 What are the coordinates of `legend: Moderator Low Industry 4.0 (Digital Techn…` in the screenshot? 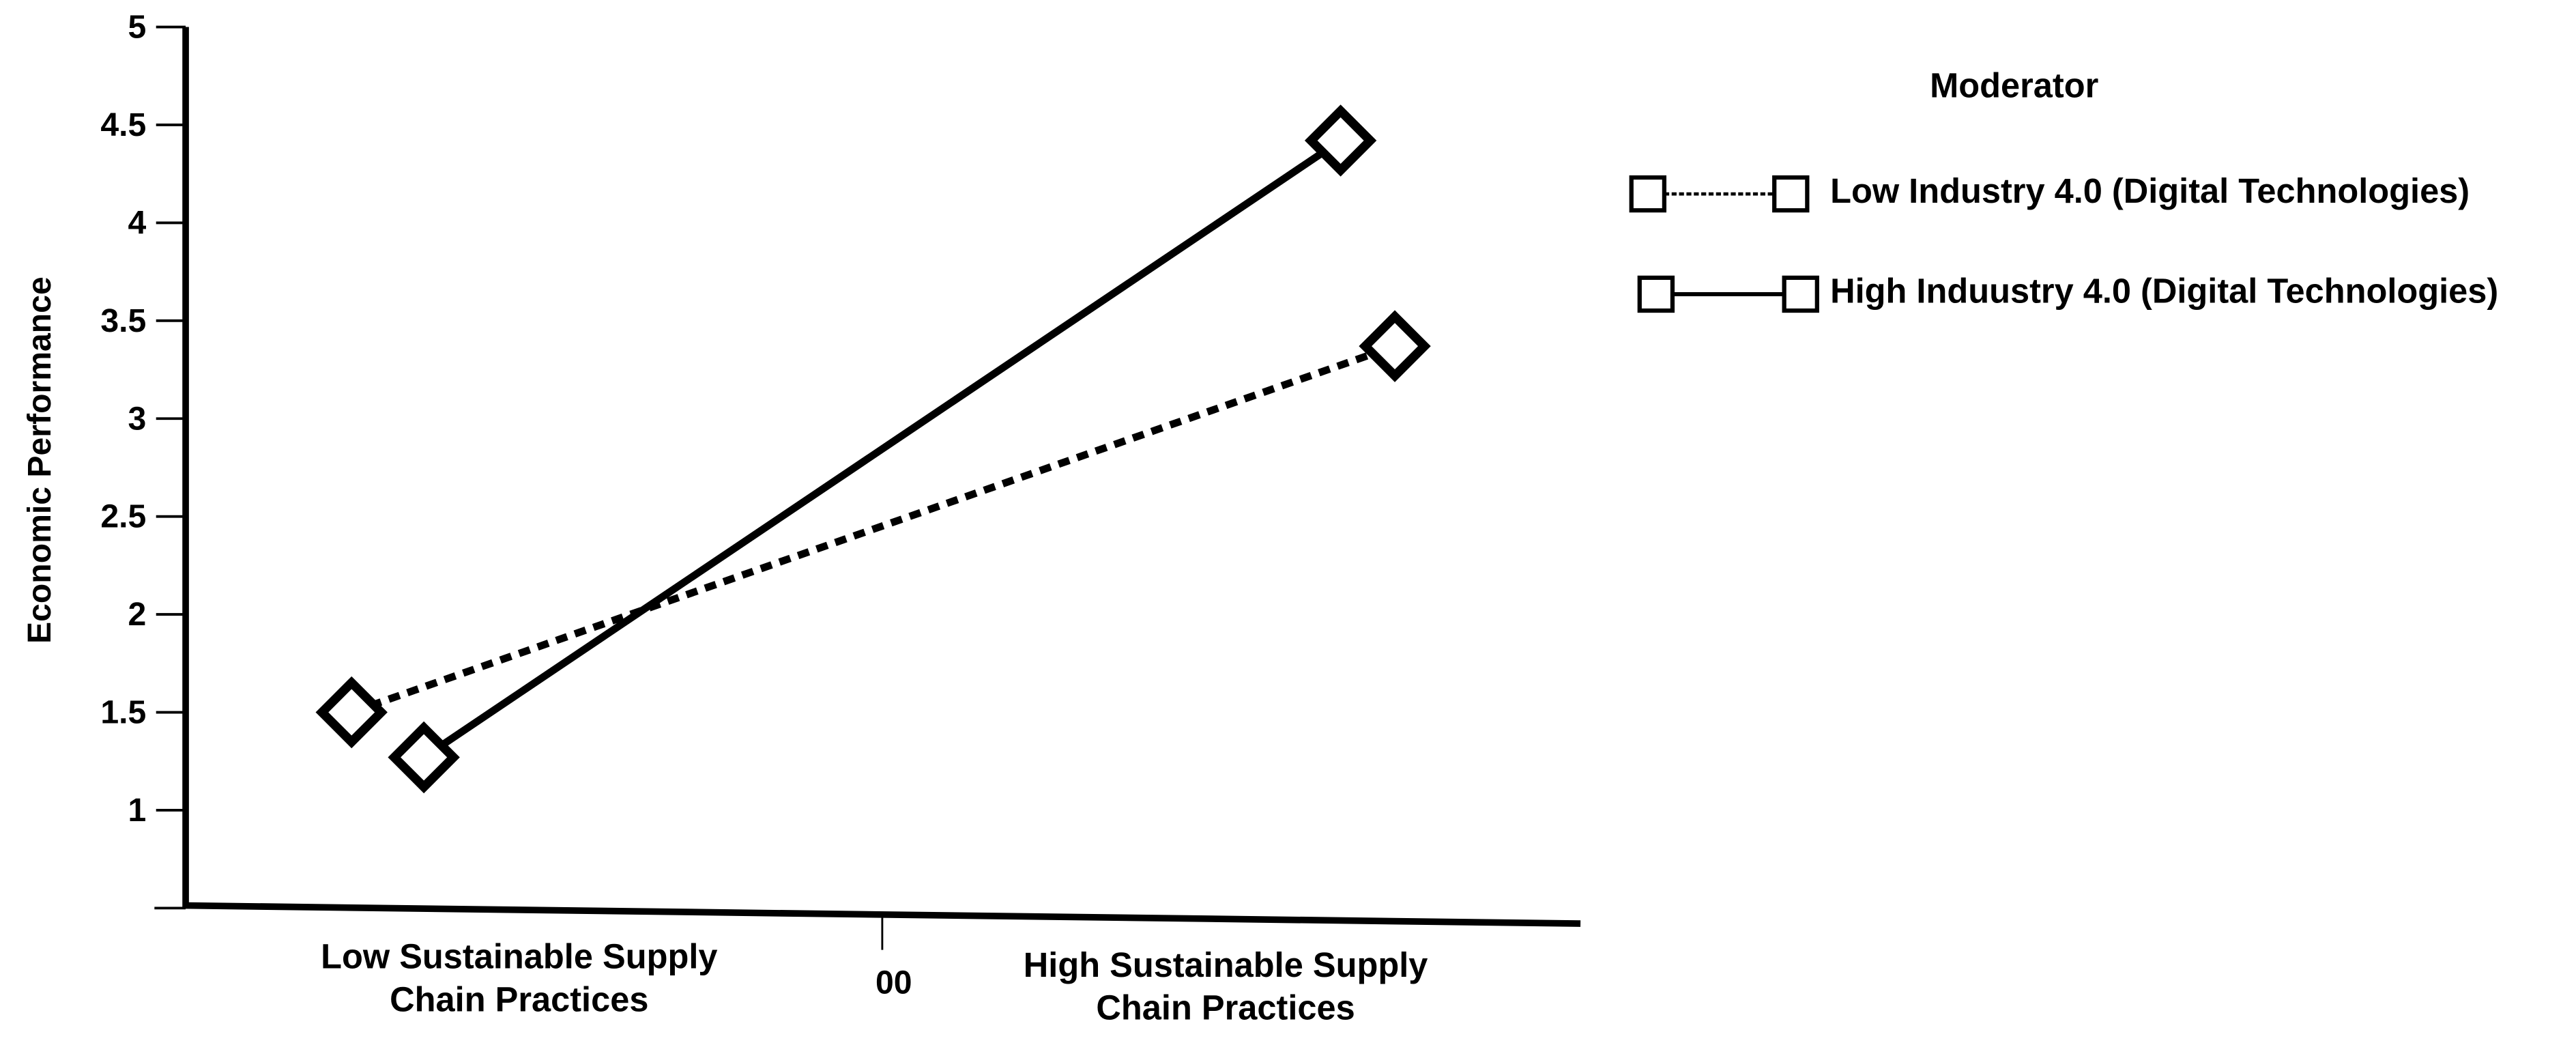 It's located at (2063, 189).